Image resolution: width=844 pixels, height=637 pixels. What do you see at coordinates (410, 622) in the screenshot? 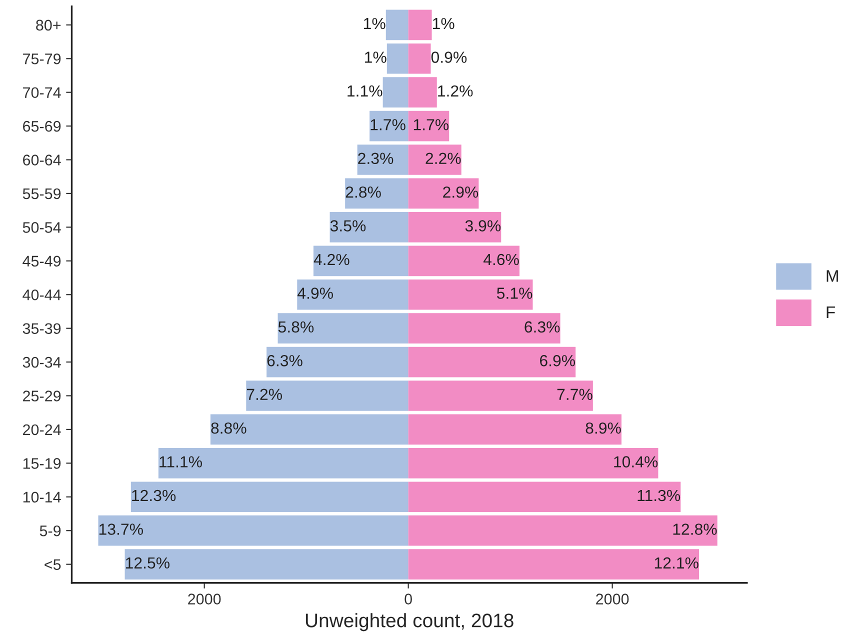
I see `x-axis-title: Unweighted count, 2018` at bounding box center [410, 622].